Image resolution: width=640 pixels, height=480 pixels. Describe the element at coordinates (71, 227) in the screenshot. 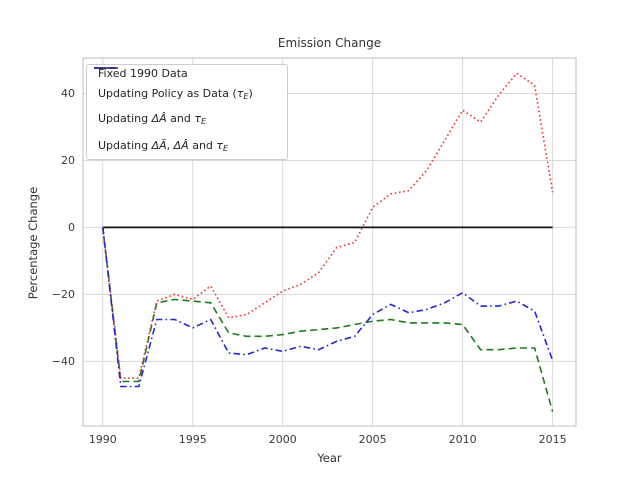

I see `y-tick-label: 0` at that location.